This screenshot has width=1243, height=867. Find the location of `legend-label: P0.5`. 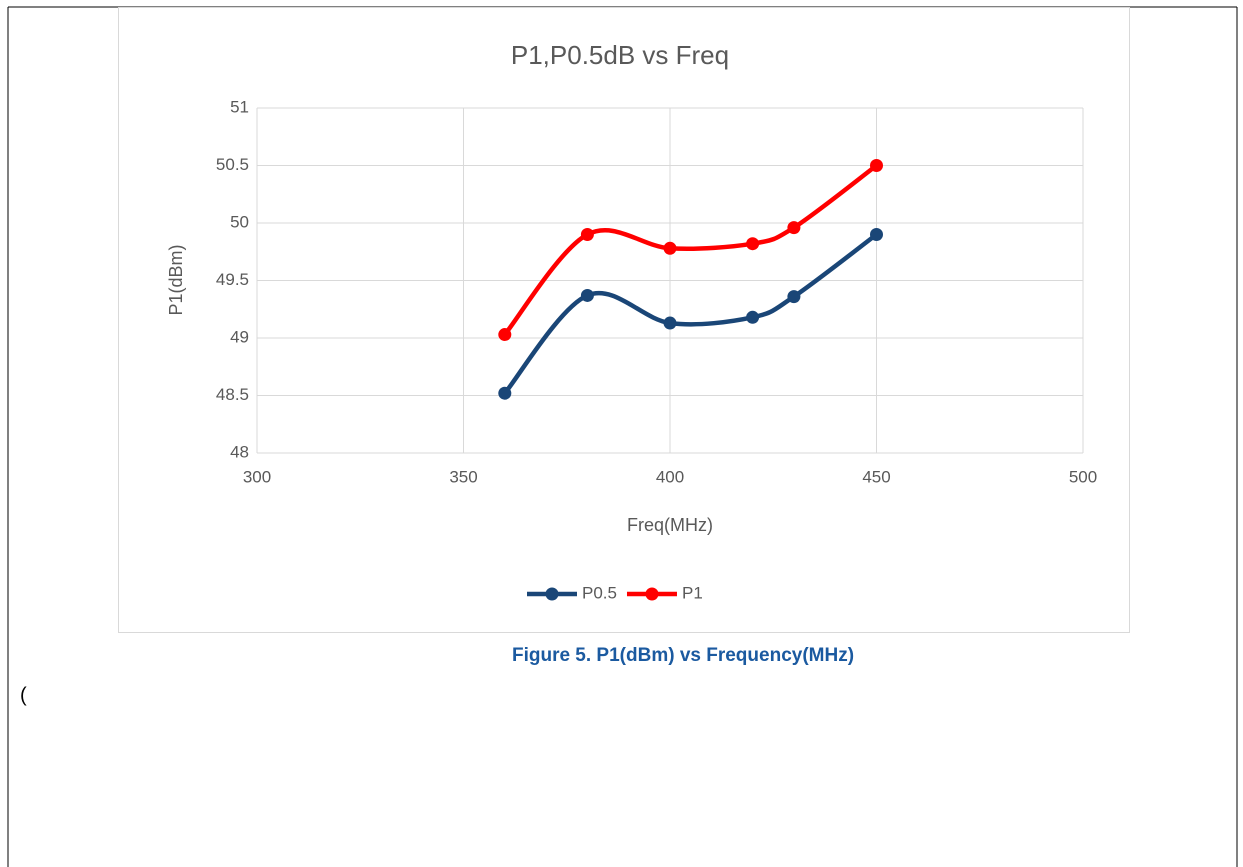

legend-label: P0.5 is located at coordinates (599, 592).